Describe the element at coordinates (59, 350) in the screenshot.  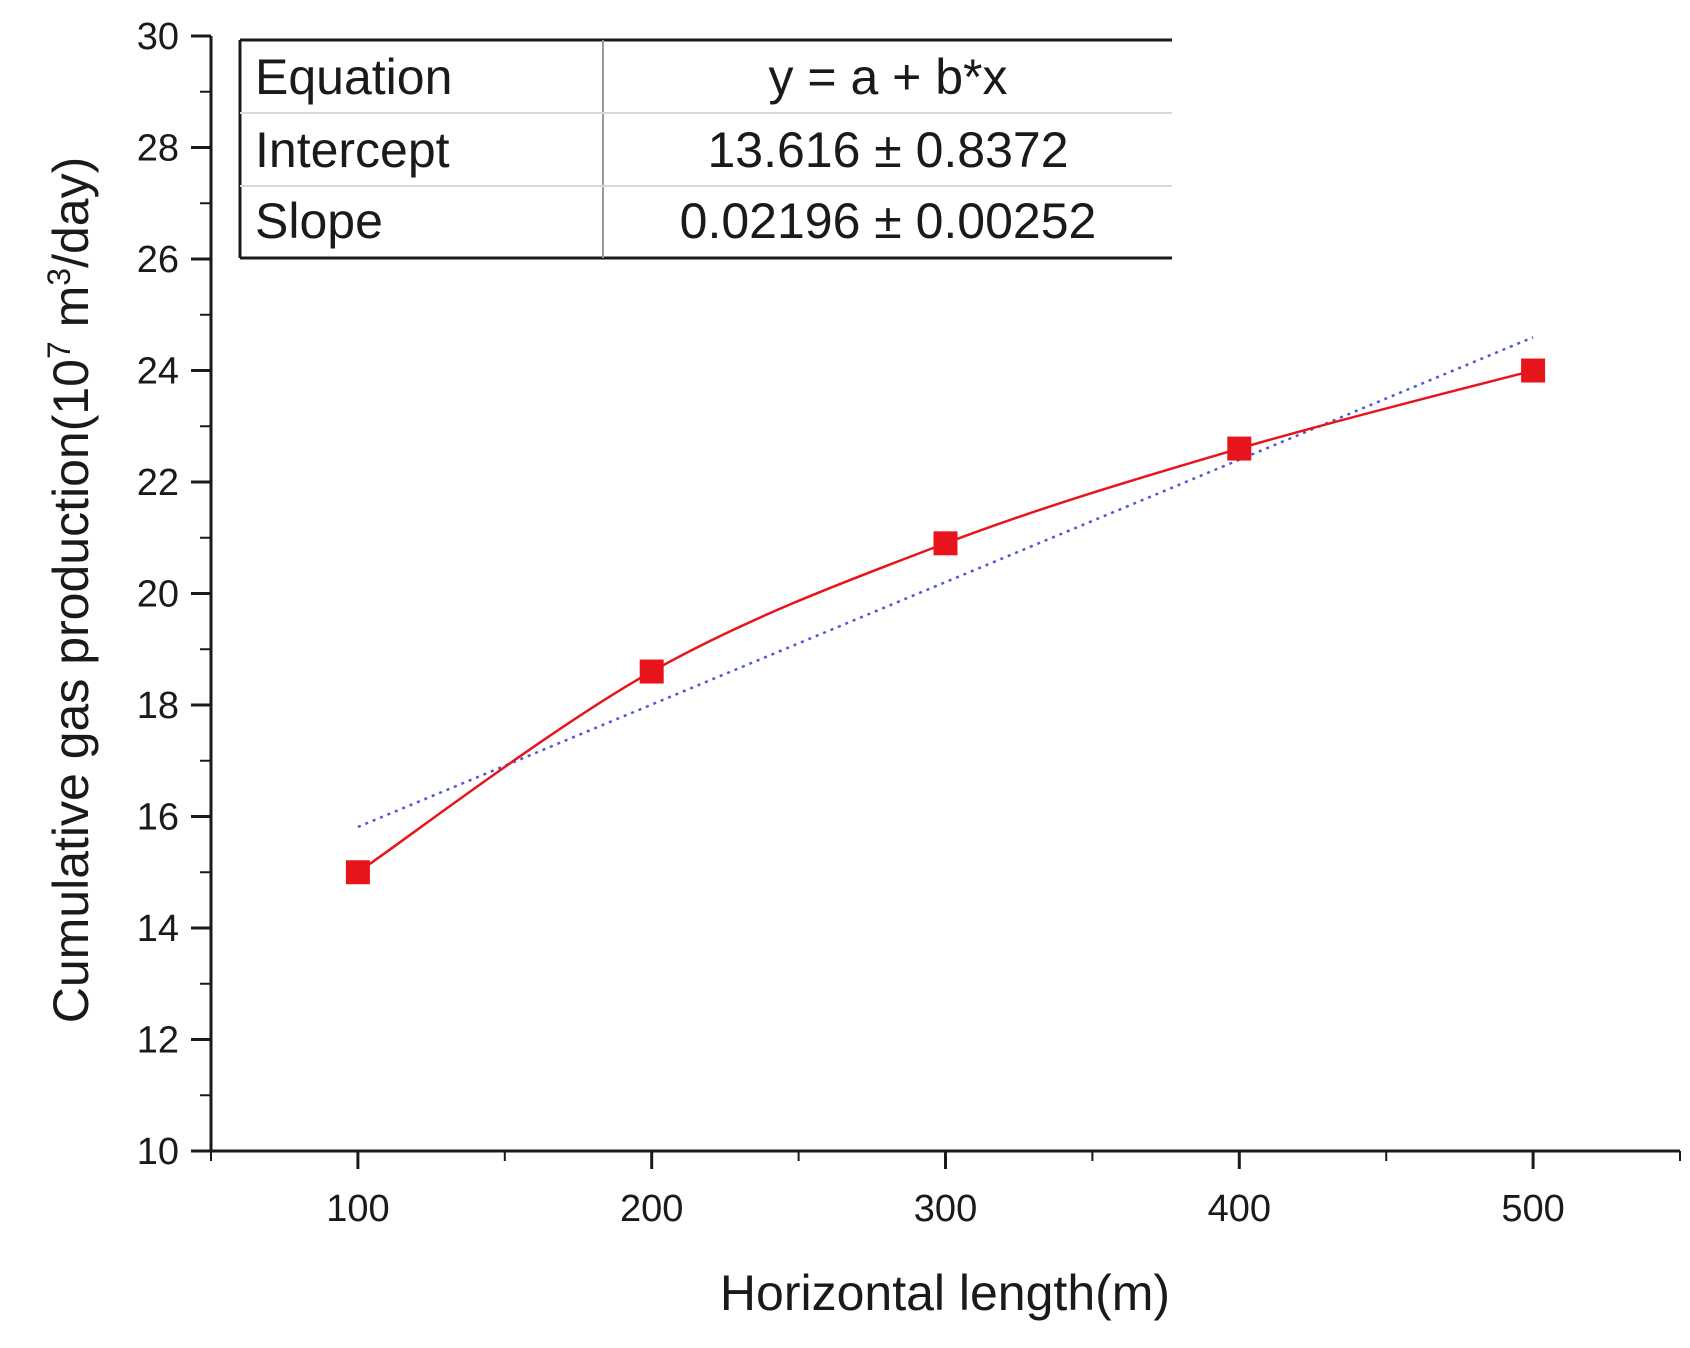
I see `y-axis-title-exponent: 7` at that location.